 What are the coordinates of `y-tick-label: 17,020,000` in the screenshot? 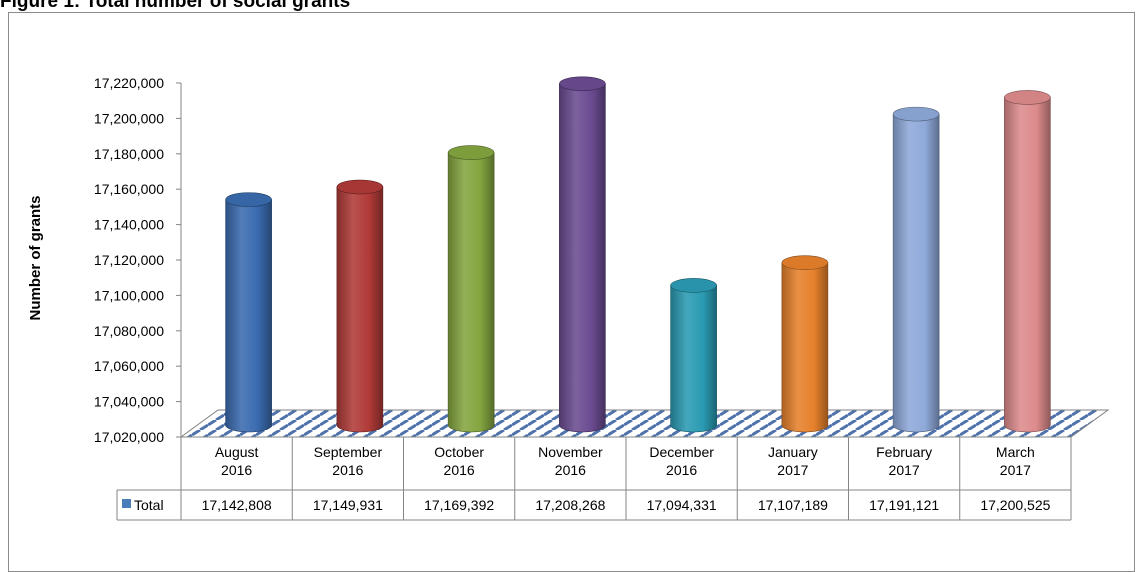 It's located at (129, 437).